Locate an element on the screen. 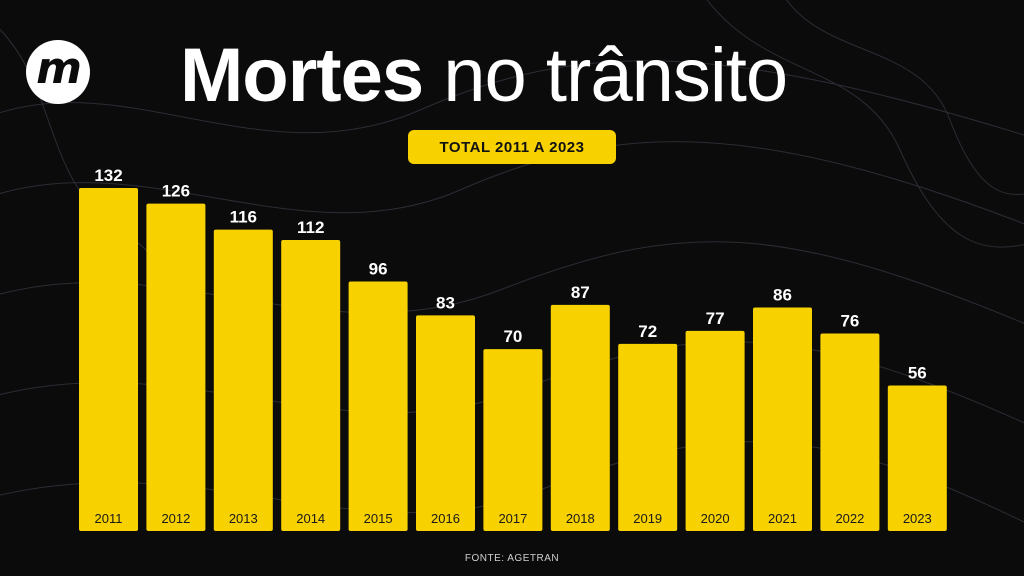  value-label-2011: 132 is located at coordinates (108, 175).